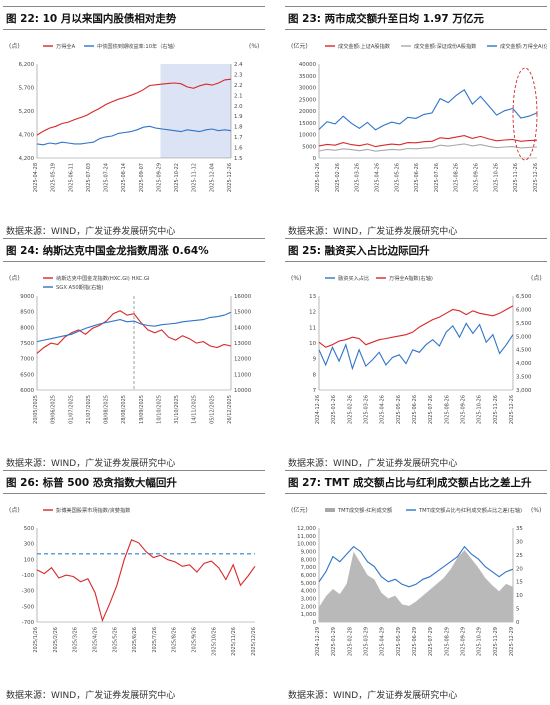 The image size is (550, 705). What do you see at coordinates (76, 640) in the screenshot?
I see `x-tick-label: 2025/3/26` at bounding box center [76, 640].